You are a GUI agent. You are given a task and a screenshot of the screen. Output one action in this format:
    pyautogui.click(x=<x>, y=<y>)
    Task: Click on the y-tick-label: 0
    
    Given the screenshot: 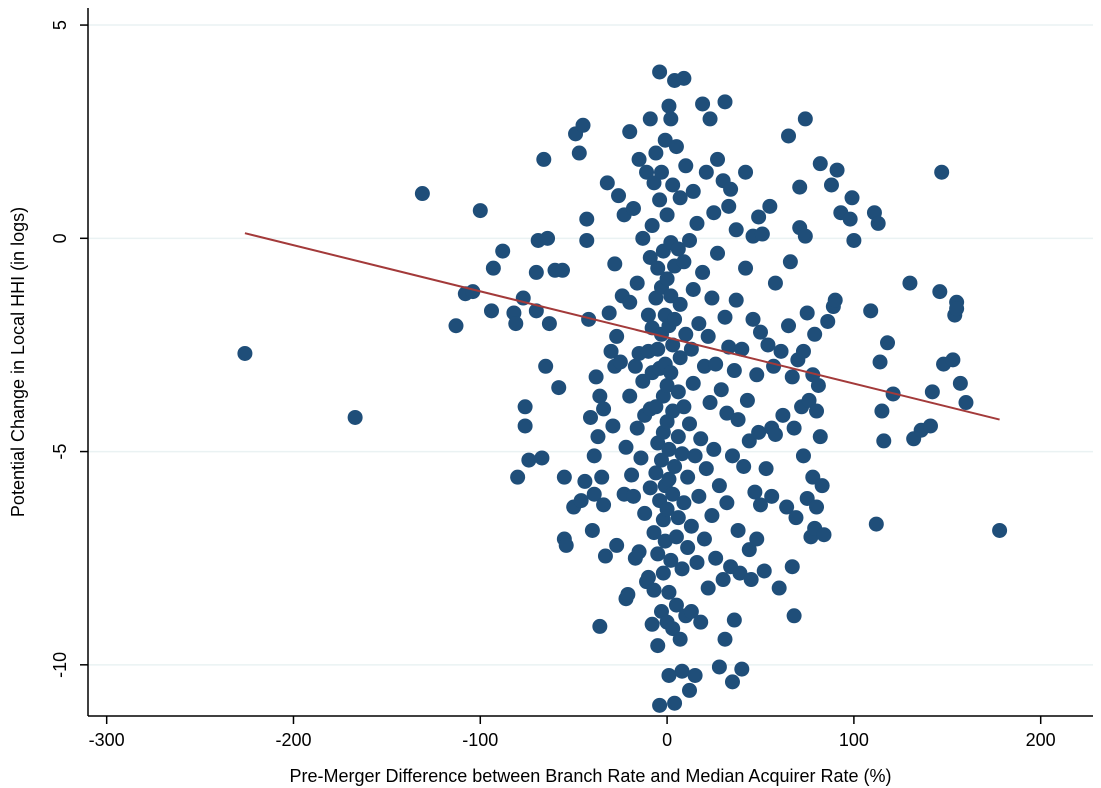 What is the action you would take?
    pyautogui.click(x=60, y=238)
    